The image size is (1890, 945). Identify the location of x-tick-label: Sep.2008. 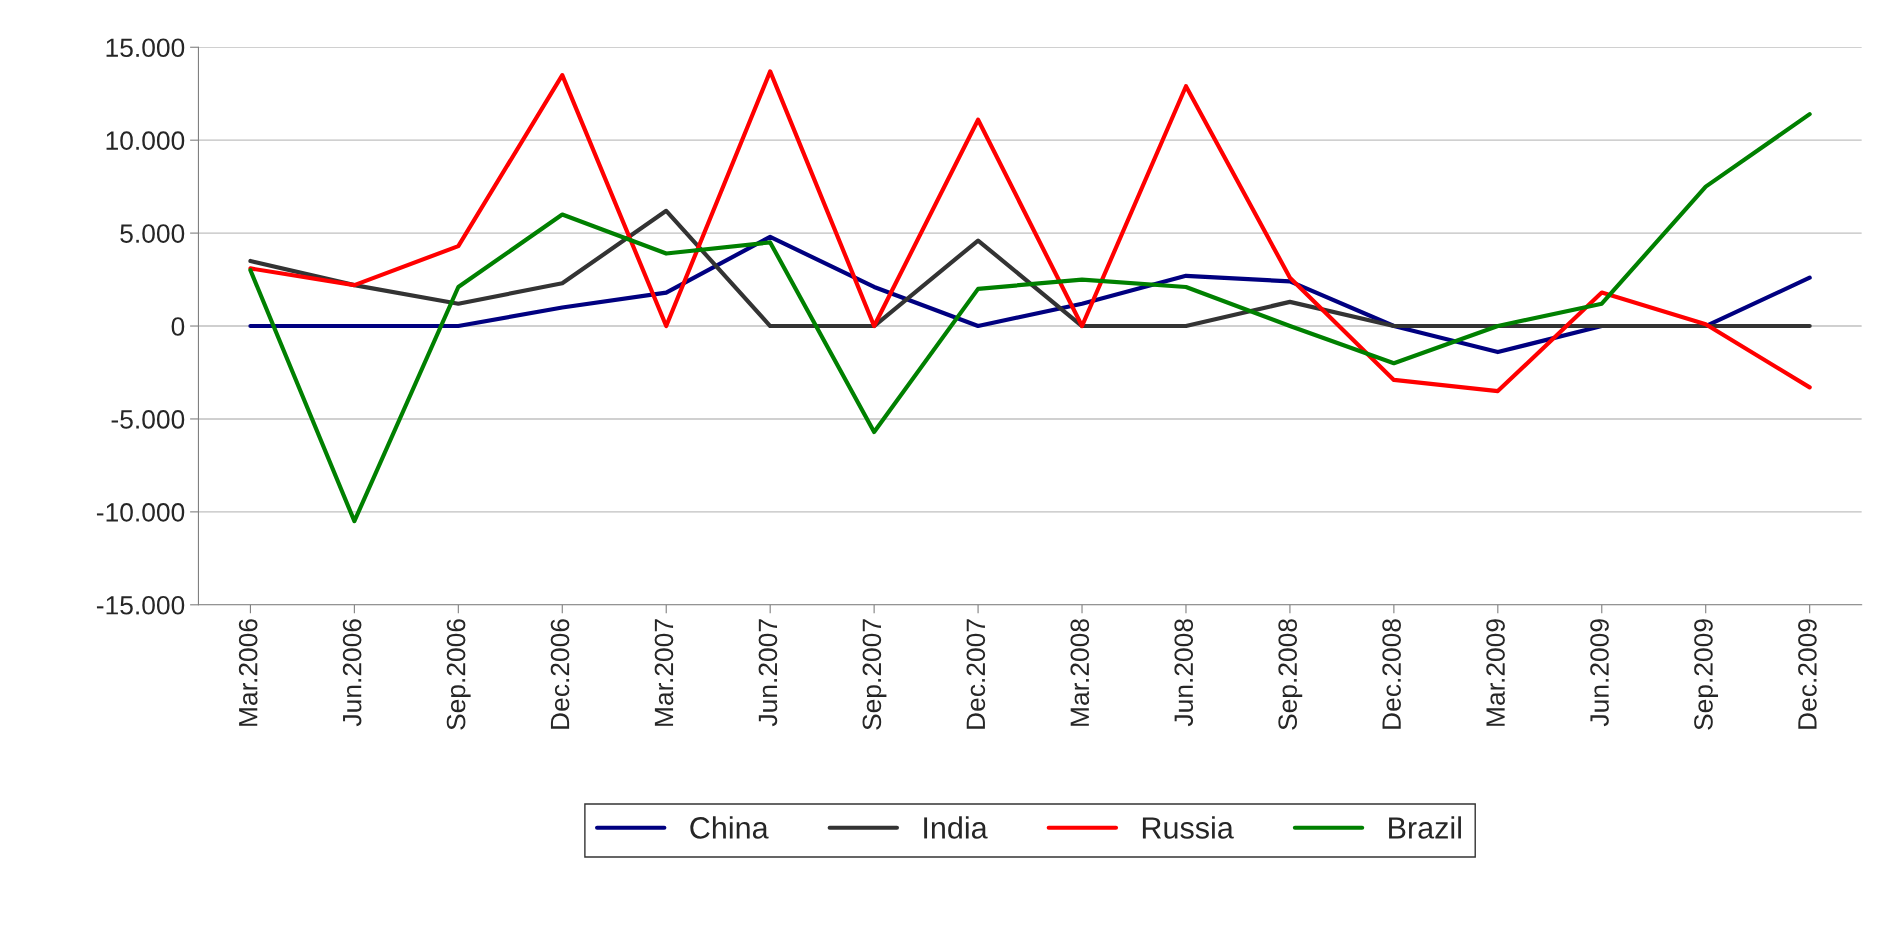
(1290, 674).